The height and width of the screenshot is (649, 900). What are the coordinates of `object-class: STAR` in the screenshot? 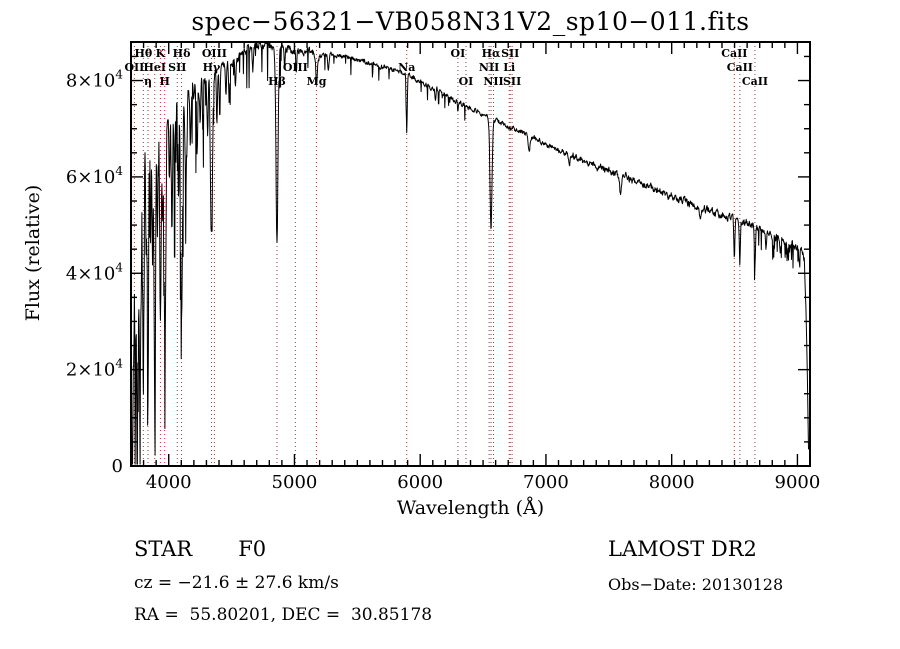 It's located at (163, 549).